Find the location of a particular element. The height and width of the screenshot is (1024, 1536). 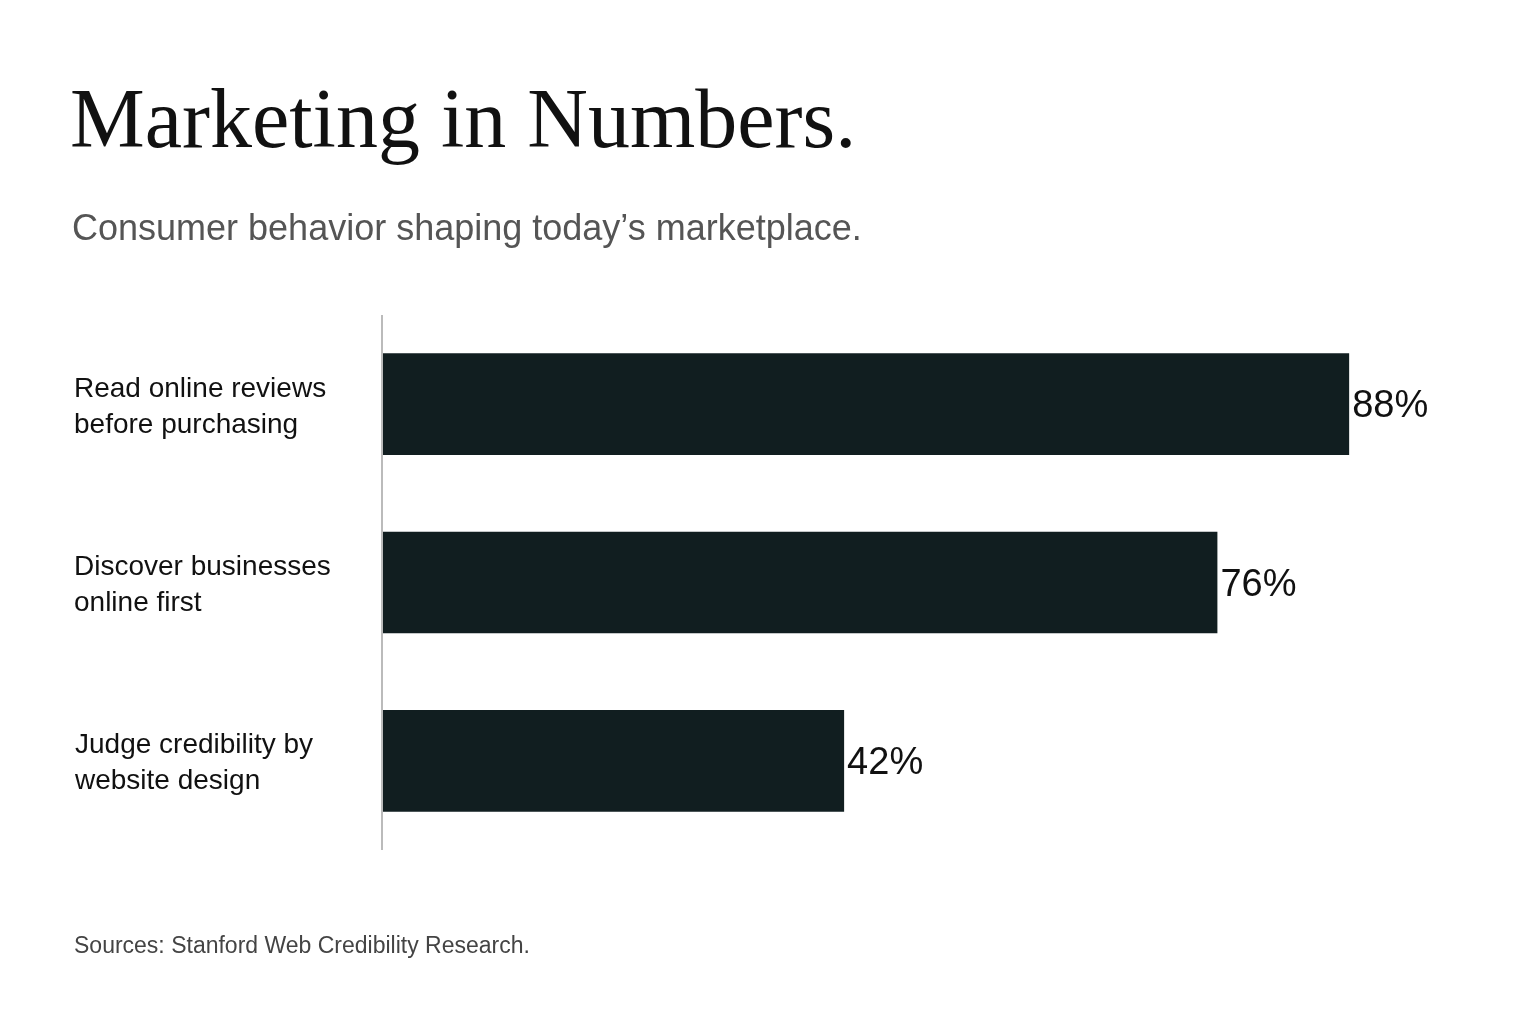

y-tick-label: Read online reviews before purchasing is located at coordinates (200, 406).